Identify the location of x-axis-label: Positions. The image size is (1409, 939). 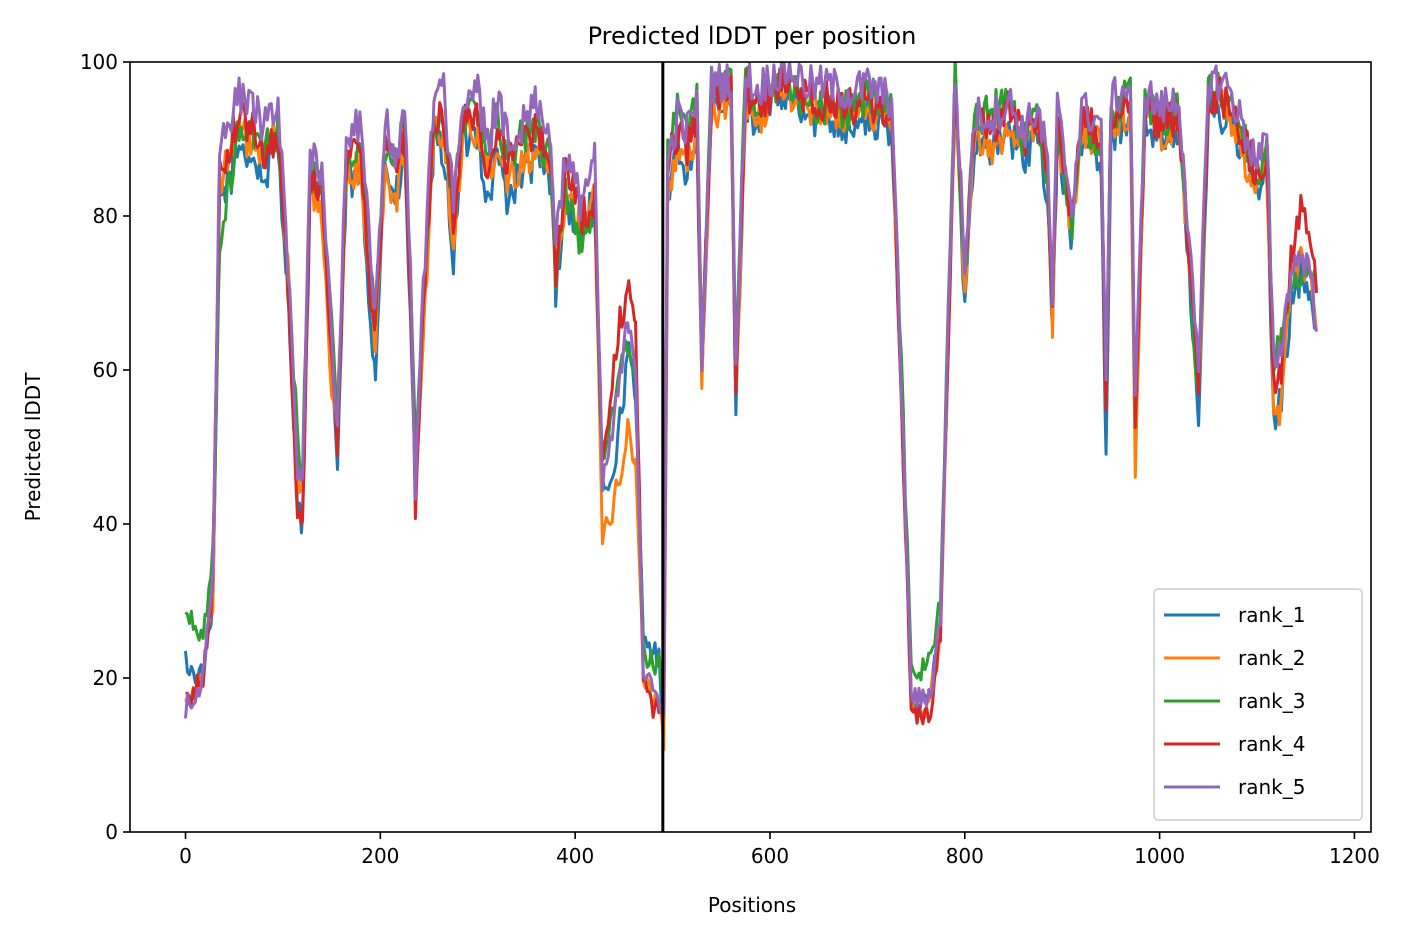
(752, 905).